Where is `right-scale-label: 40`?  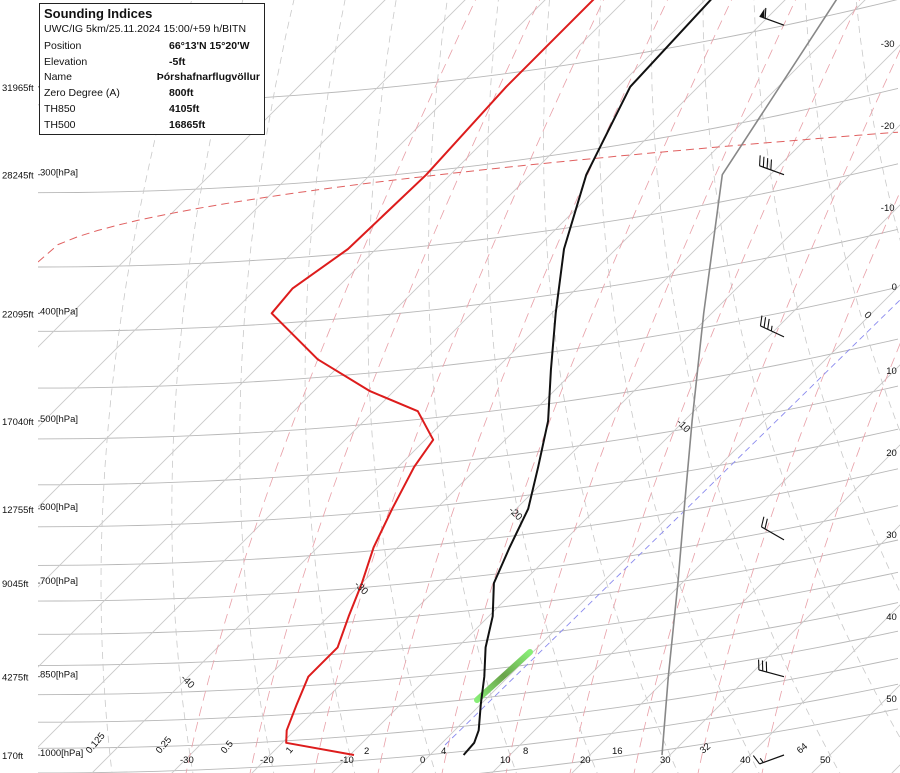 right-scale-label: 40 is located at coordinates (891, 617).